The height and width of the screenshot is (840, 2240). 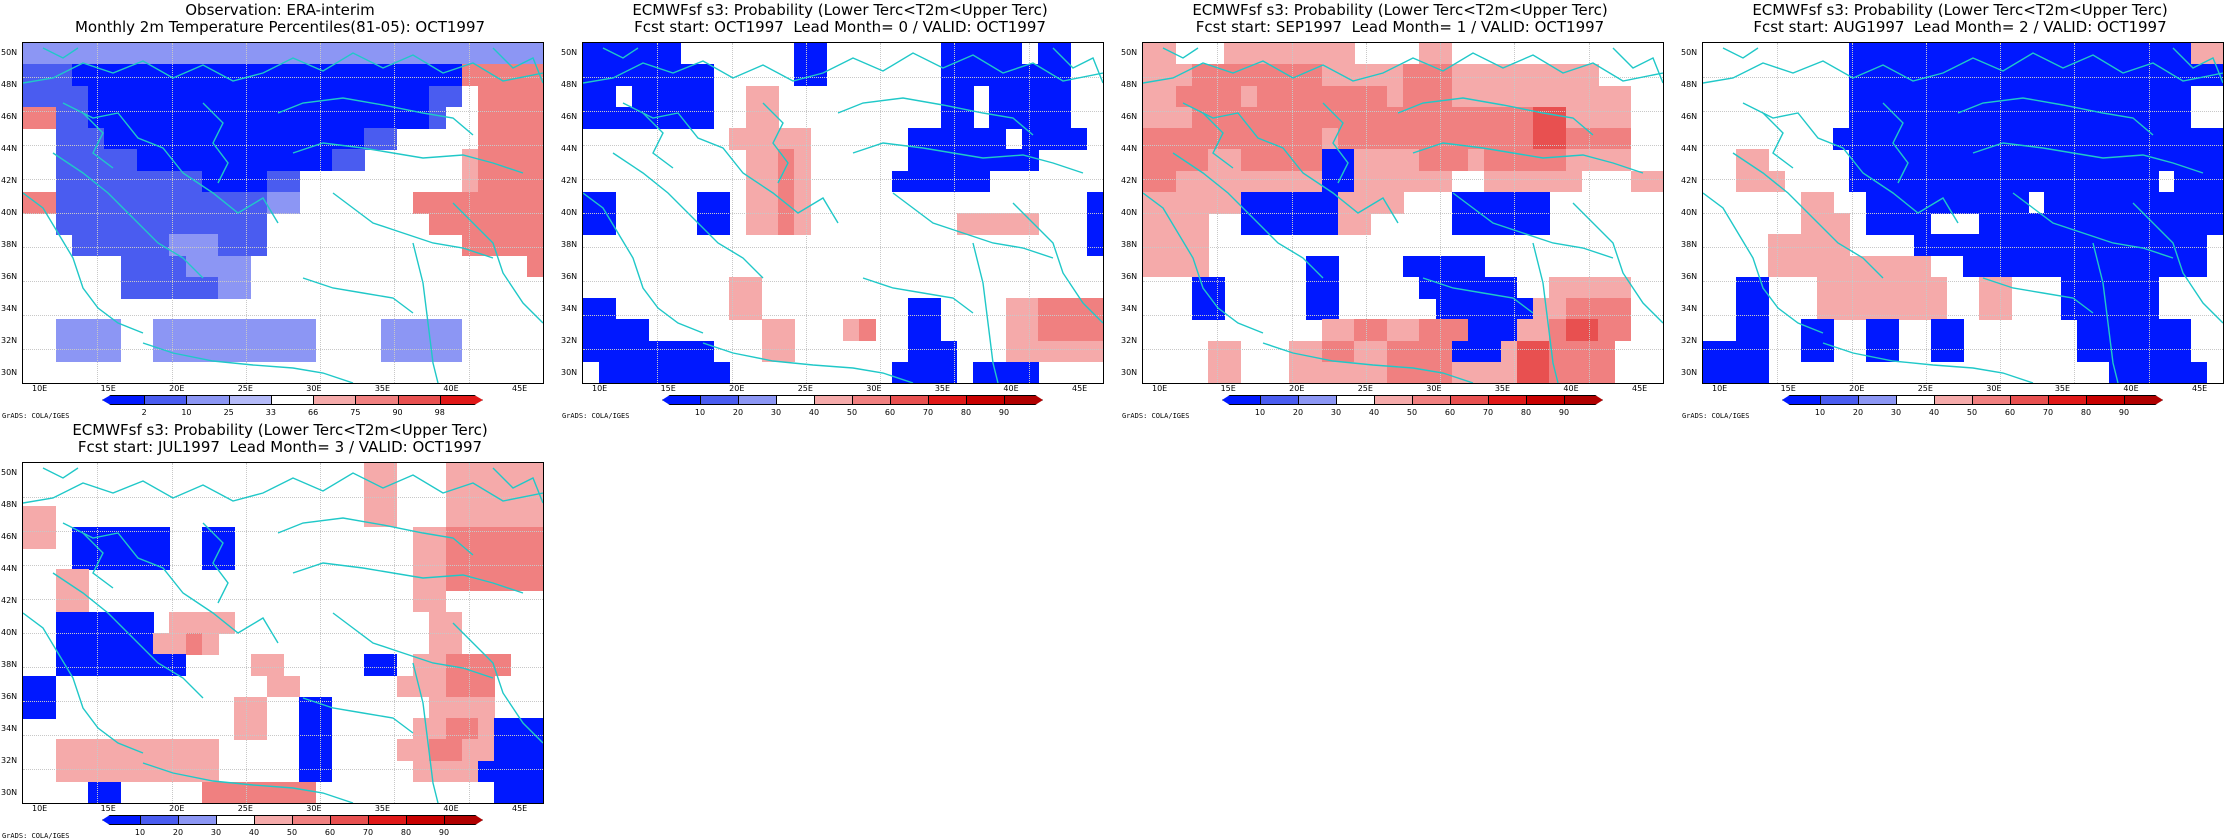 What do you see at coordinates (688, 215) in the screenshot?
I see `coastline` at bounding box center [688, 215].